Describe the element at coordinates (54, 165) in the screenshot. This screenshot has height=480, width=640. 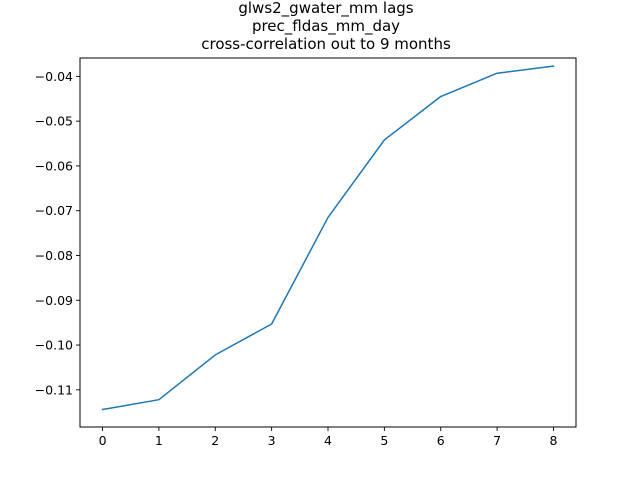
I see `y-tick-label: −0.06` at that location.